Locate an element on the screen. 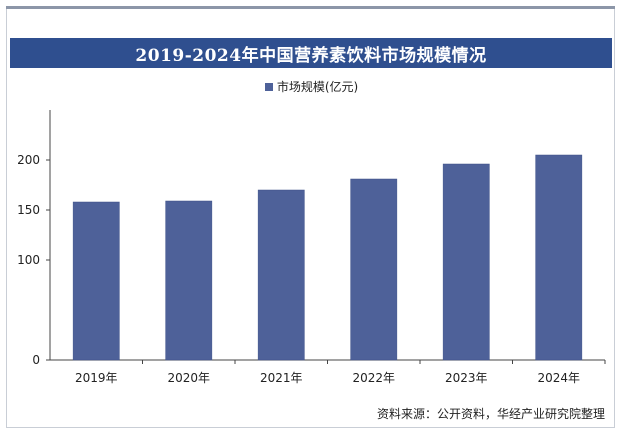 Image resolution: width=623 pixels, height=436 pixels. x-tick-label: 2019年 is located at coordinates (96, 378).